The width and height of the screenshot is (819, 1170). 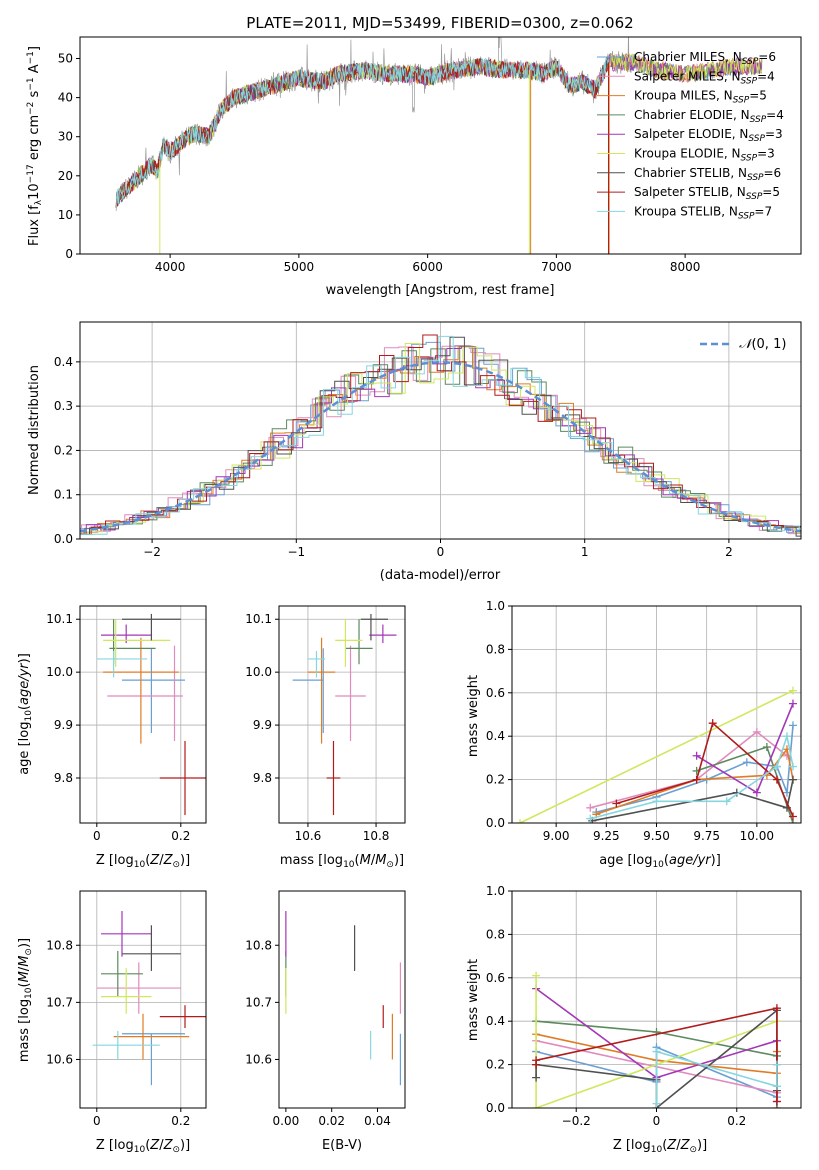 What do you see at coordinates (556, 267) in the screenshot?
I see `spectrum-xtick-label: 7000` at bounding box center [556, 267].